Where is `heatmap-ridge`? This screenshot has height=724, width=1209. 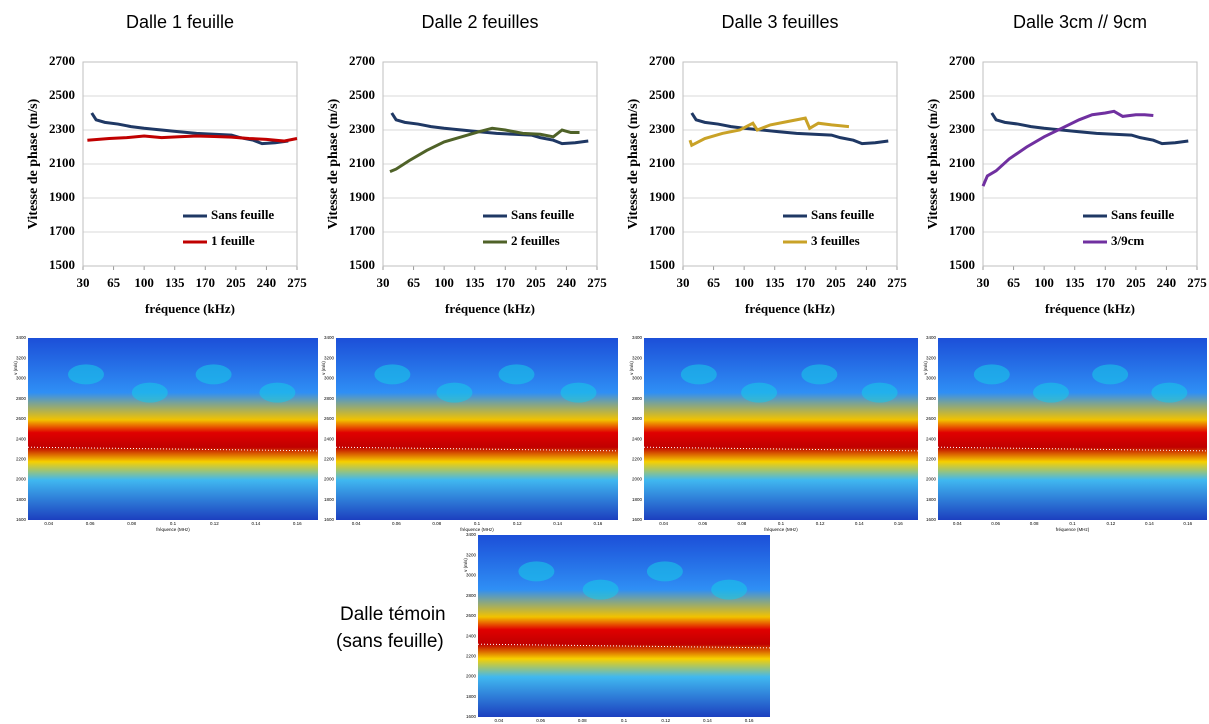
heatmap-ridge is located at coordinates (477, 449).